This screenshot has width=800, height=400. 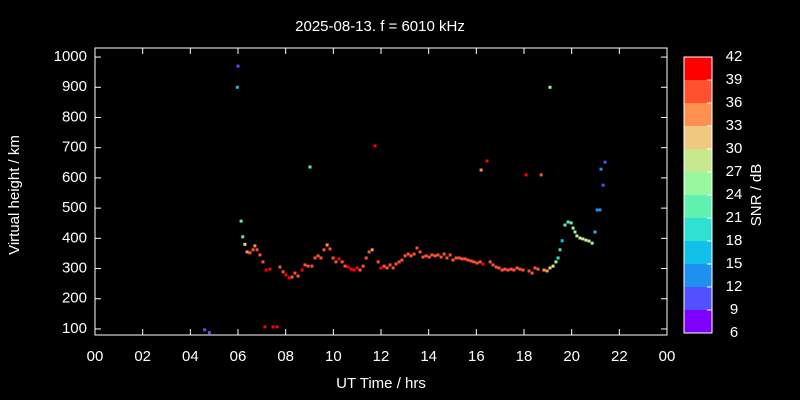 I want to click on x-tick-label: 12, so click(x=381, y=356).